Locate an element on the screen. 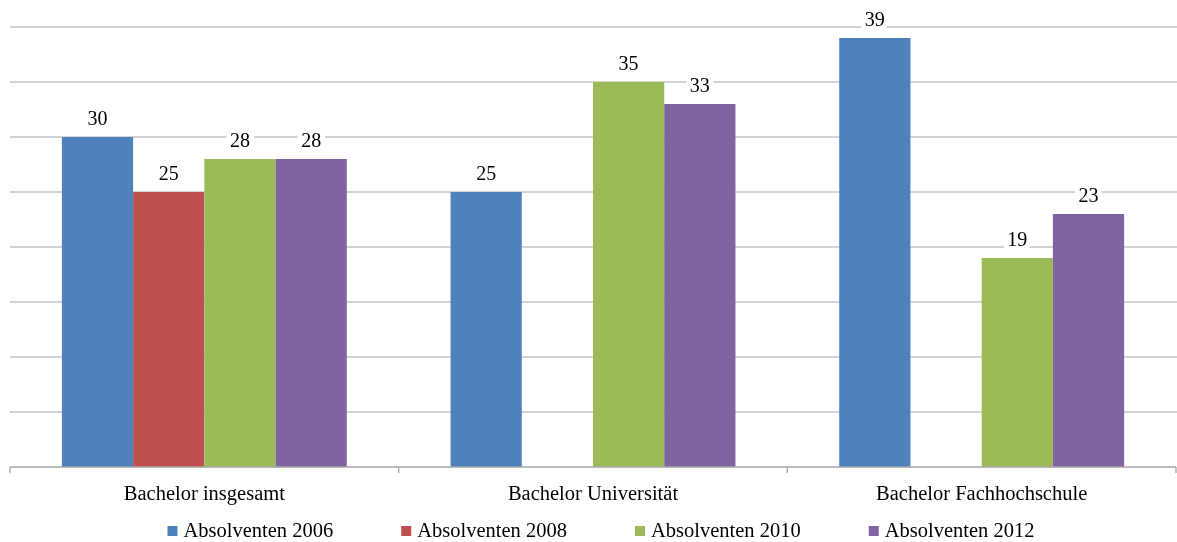 This screenshot has height=542, width=1177. x-tick-label: Bachelor insgesamt is located at coordinates (204, 493).